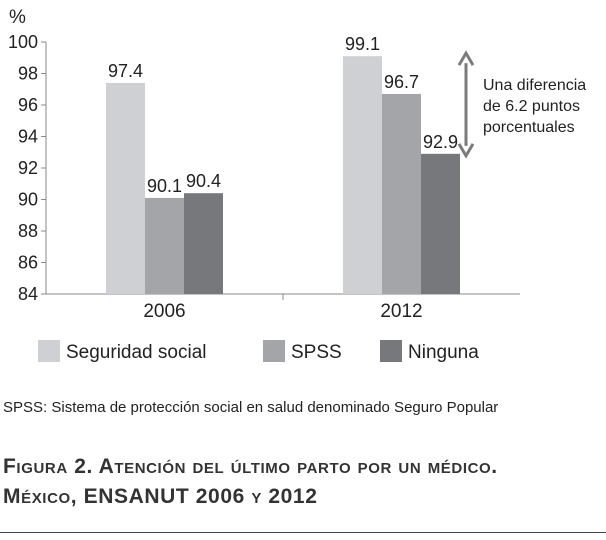 The image size is (606, 540). I want to click on y-tick-label: 94, so click(28, 137).